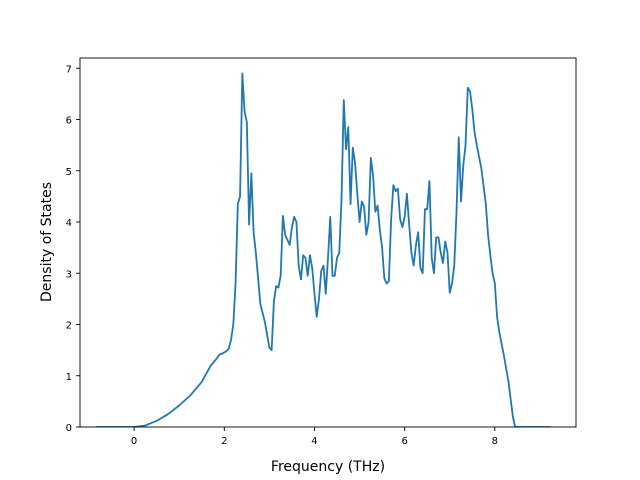 The image size is (640, 480). I want to click on y-tick-label: 4, so click(69, 223).